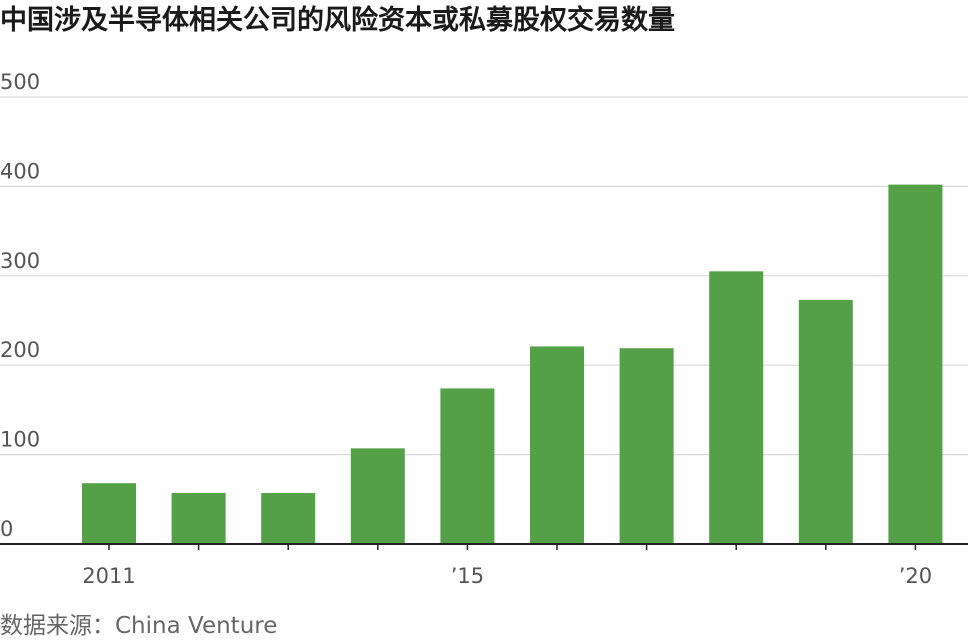  I want to click on bar-2011, so click(109, 513).